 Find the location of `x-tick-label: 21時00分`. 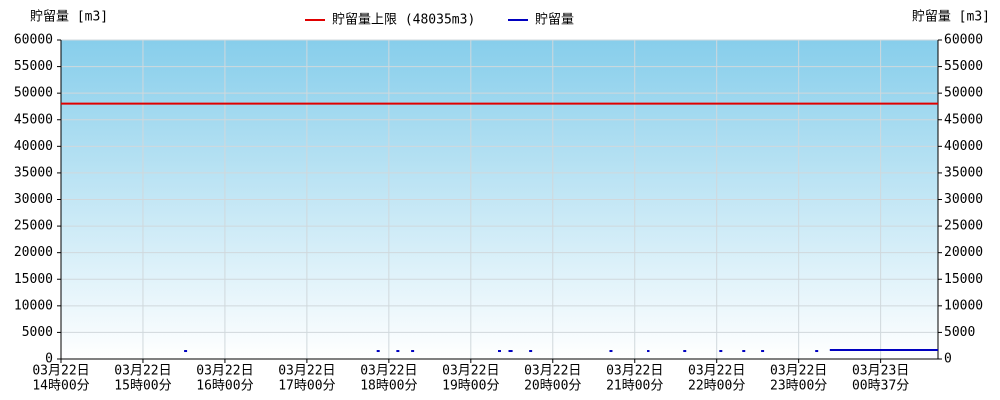

x-tick-label: 21時00分 is located at coordinates (634, 386).